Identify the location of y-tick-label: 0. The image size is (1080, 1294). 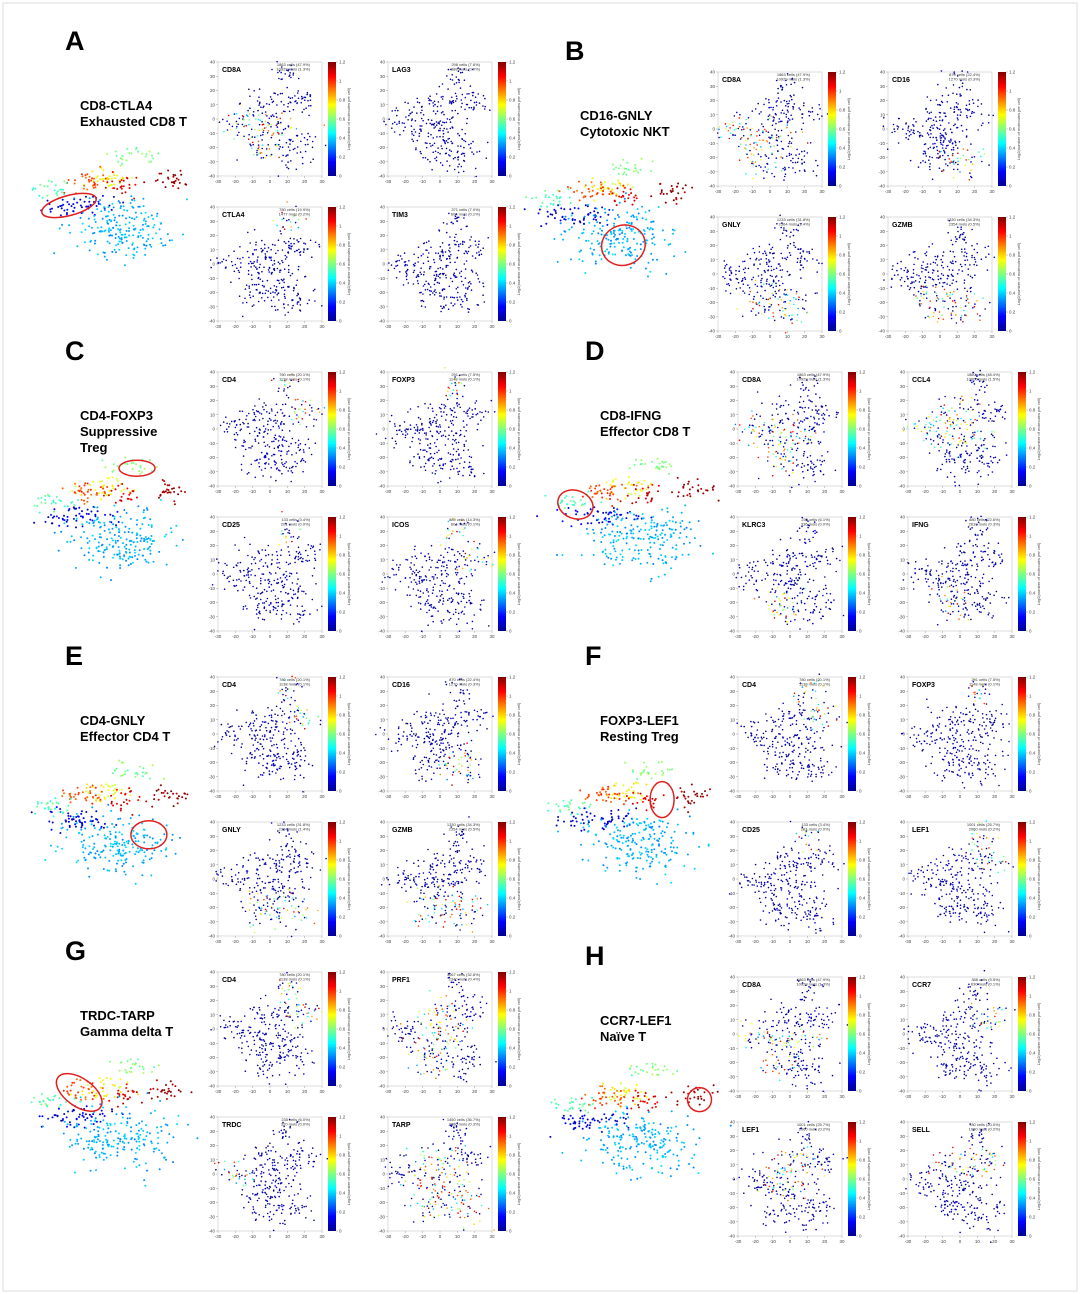
(713, 129).